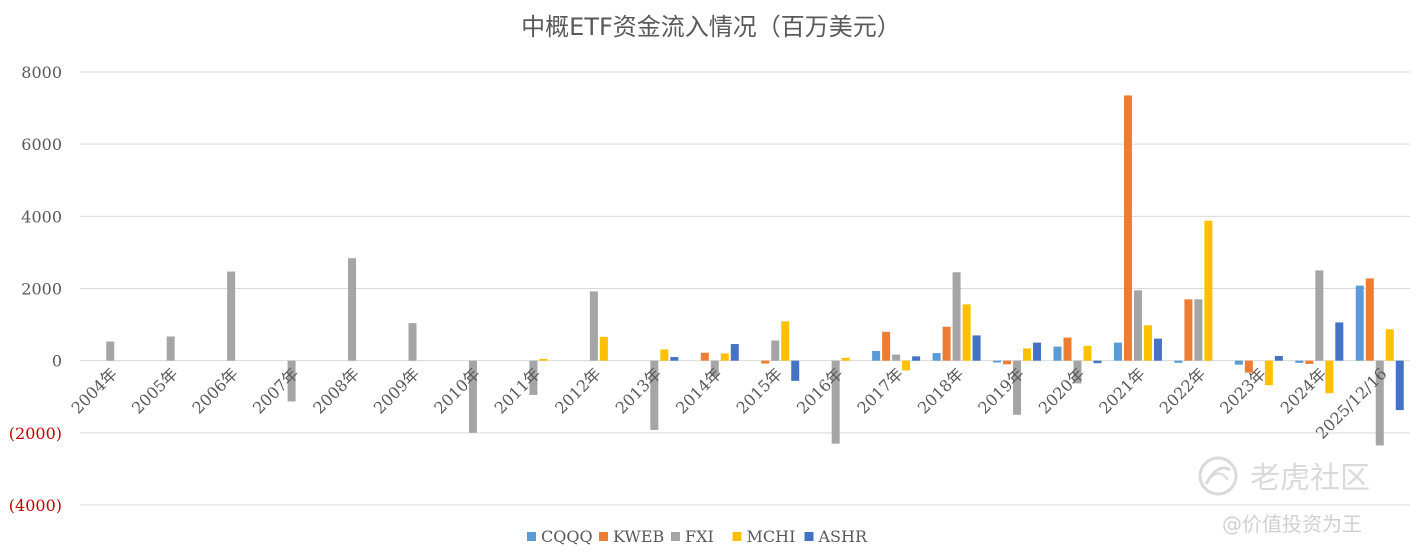 The image size is (1422, 558). Describe the element at coordinates (215, 391) in the screenshot. I see `x-tick-label: 2006年` at that location.